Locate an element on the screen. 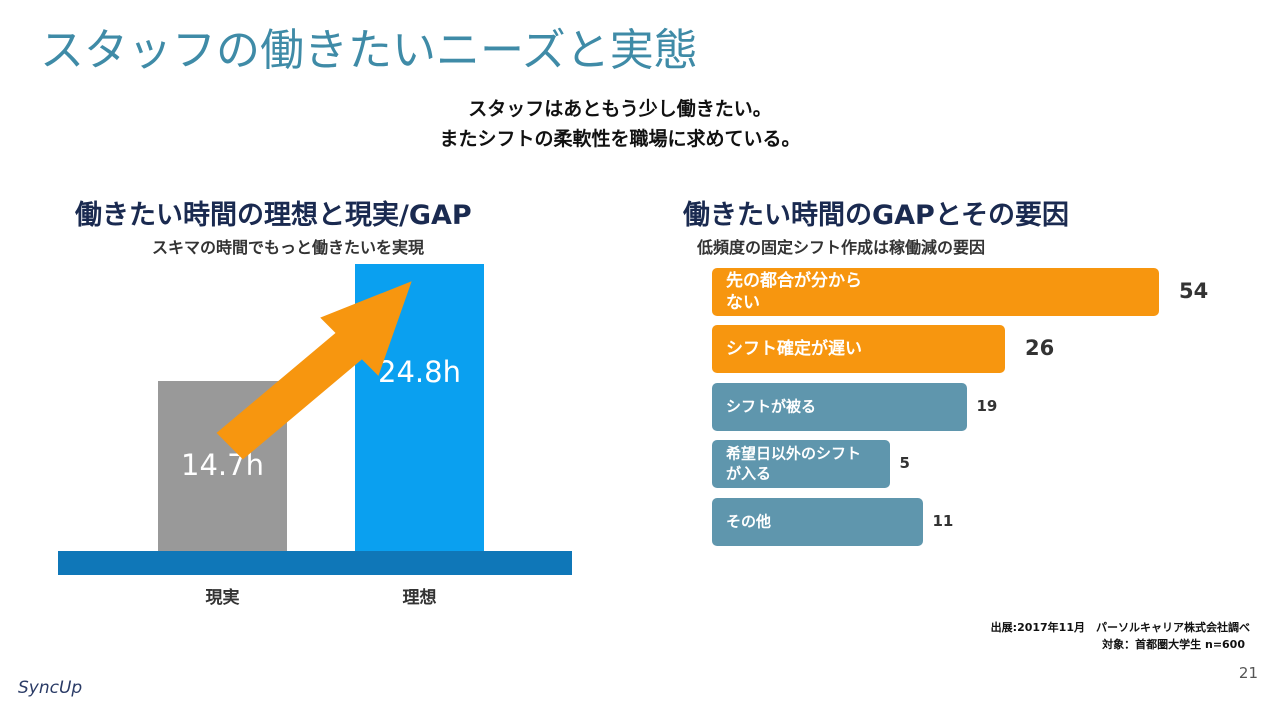 Image resolution: width=1280 pixels, height=705 pixels. slide-title: スタッフの働きたいニーズと実態 is located at coordinates (369, 50).